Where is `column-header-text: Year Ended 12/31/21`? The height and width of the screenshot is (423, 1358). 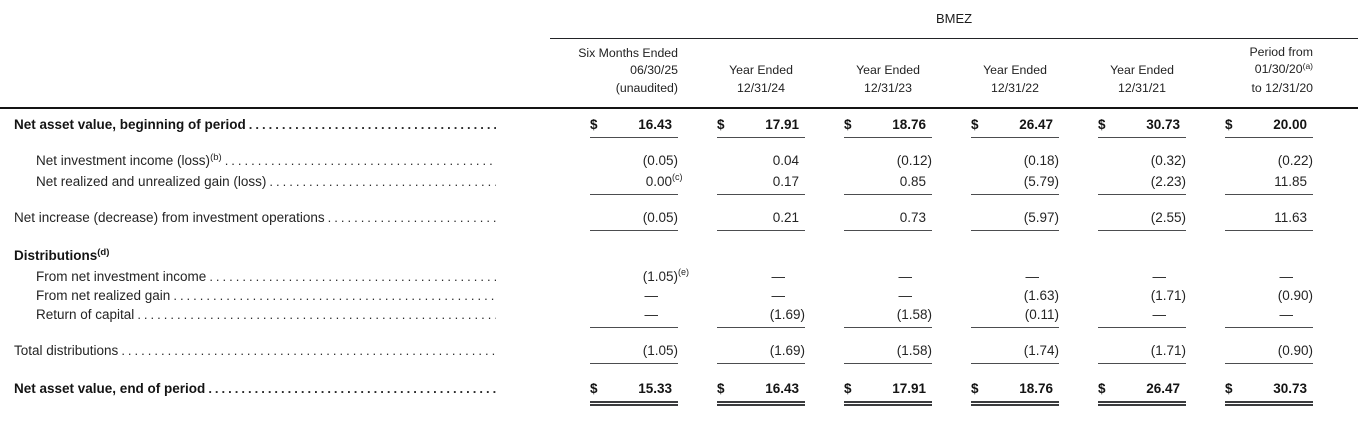
column-header-text: Year Ended 12/31/21 is located at coordinates (1142, 79).